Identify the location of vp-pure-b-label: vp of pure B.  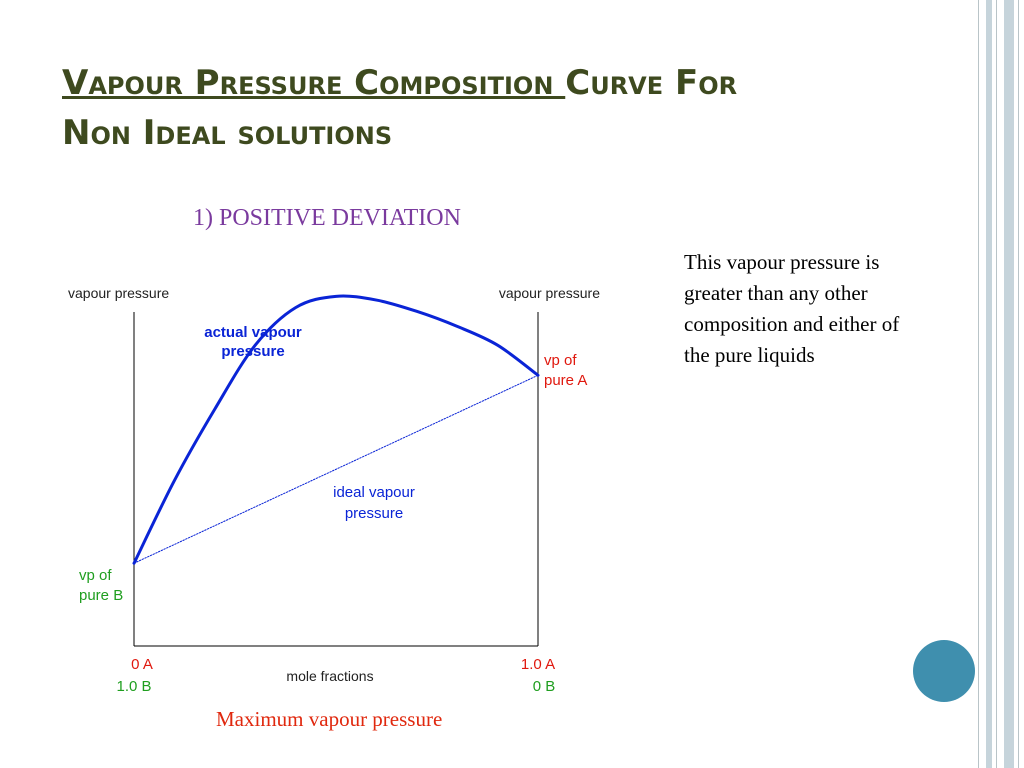
(101, 585).